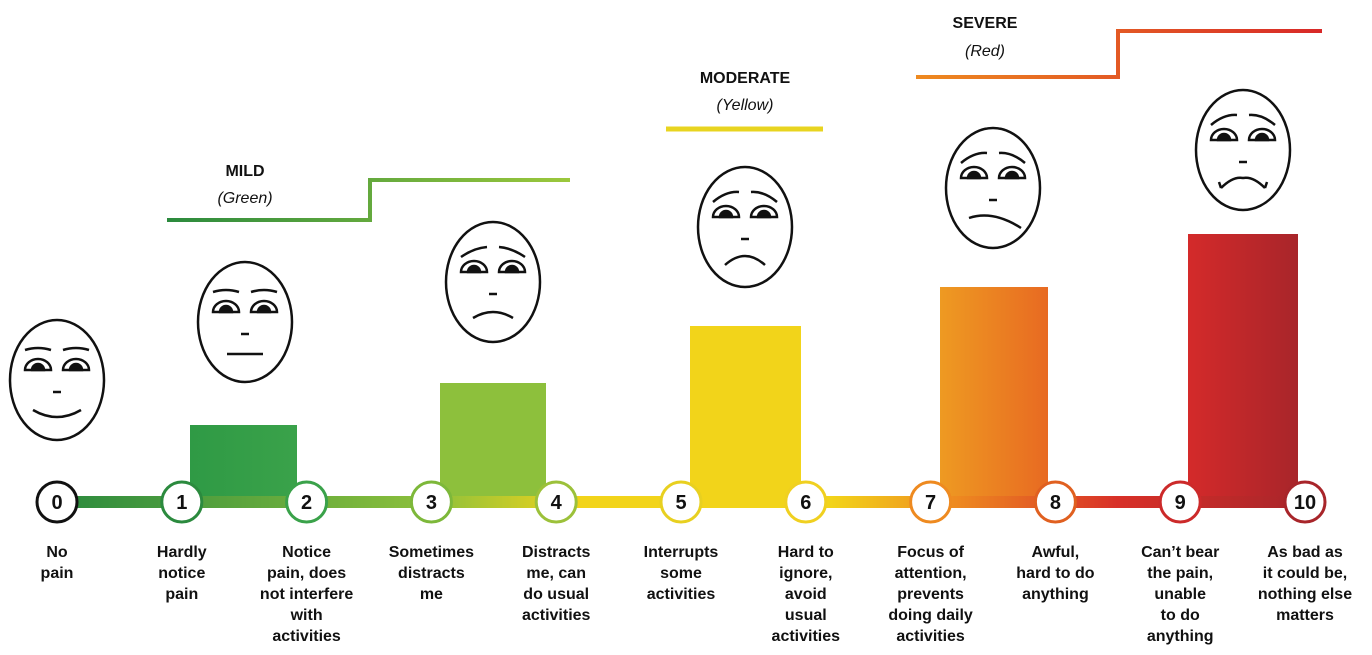  I want to click on level-number: 3, so click(431, 503).